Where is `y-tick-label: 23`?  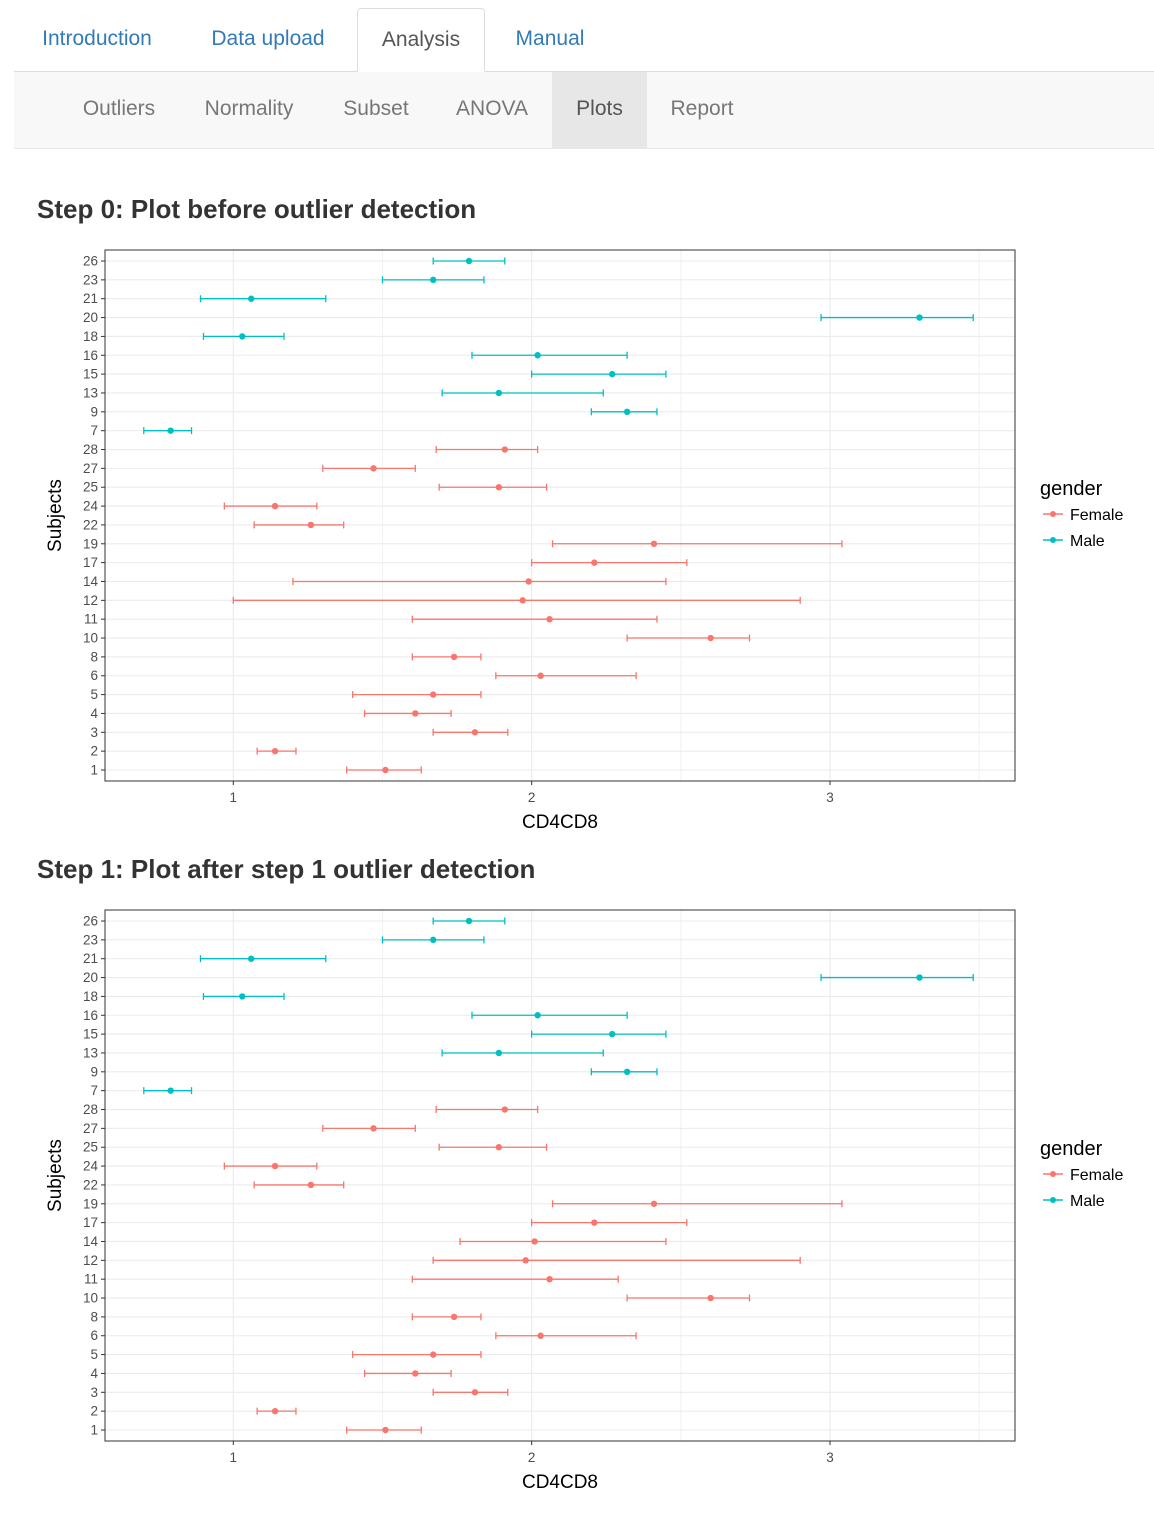 y-tick-label: 23 is located at coordinates (90, 939).